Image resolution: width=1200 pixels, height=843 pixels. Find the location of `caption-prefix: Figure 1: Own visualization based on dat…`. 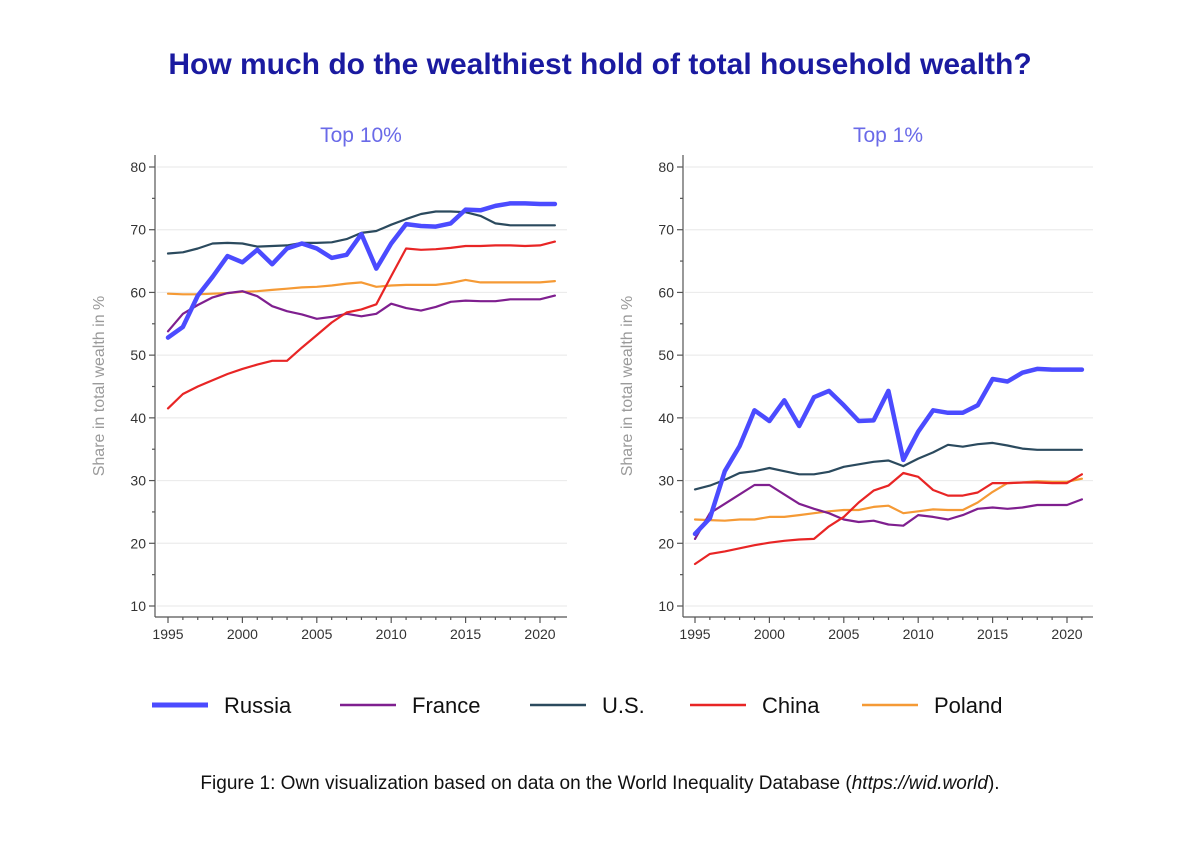

caption-prefix: Figure 1: Own visualization based on dat… is located at coordinates (526, 783).